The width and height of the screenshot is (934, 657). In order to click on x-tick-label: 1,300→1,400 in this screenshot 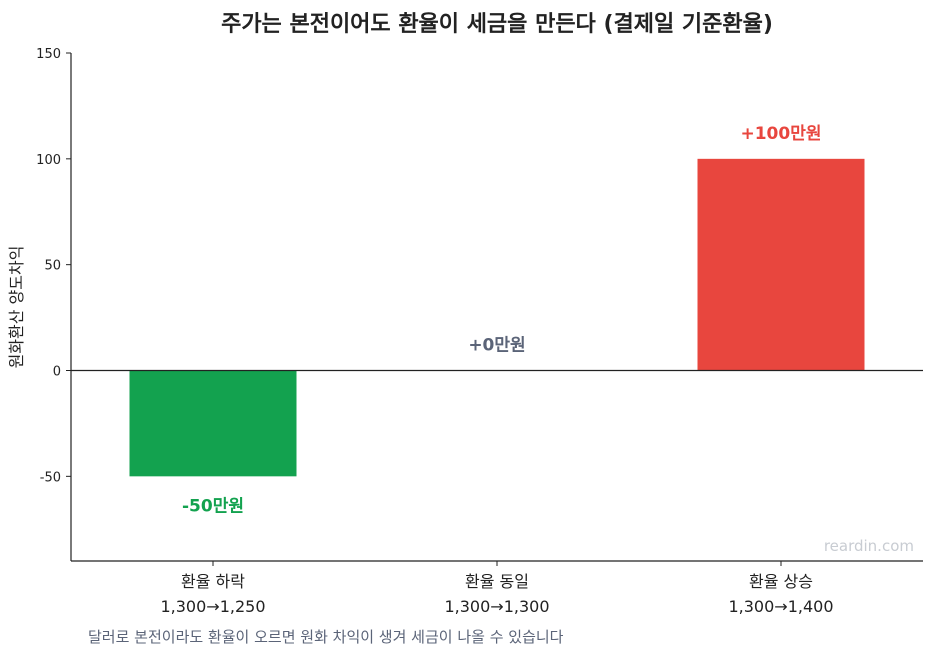, I will do `click(780, 606)`.